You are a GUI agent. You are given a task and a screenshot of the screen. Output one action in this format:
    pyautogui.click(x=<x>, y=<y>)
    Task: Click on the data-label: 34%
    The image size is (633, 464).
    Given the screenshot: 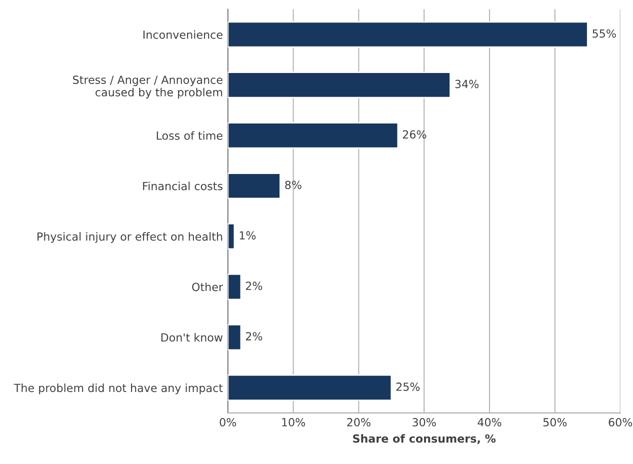 What is the action you would take?
    pyautogui.click(x=467, y=84)
    